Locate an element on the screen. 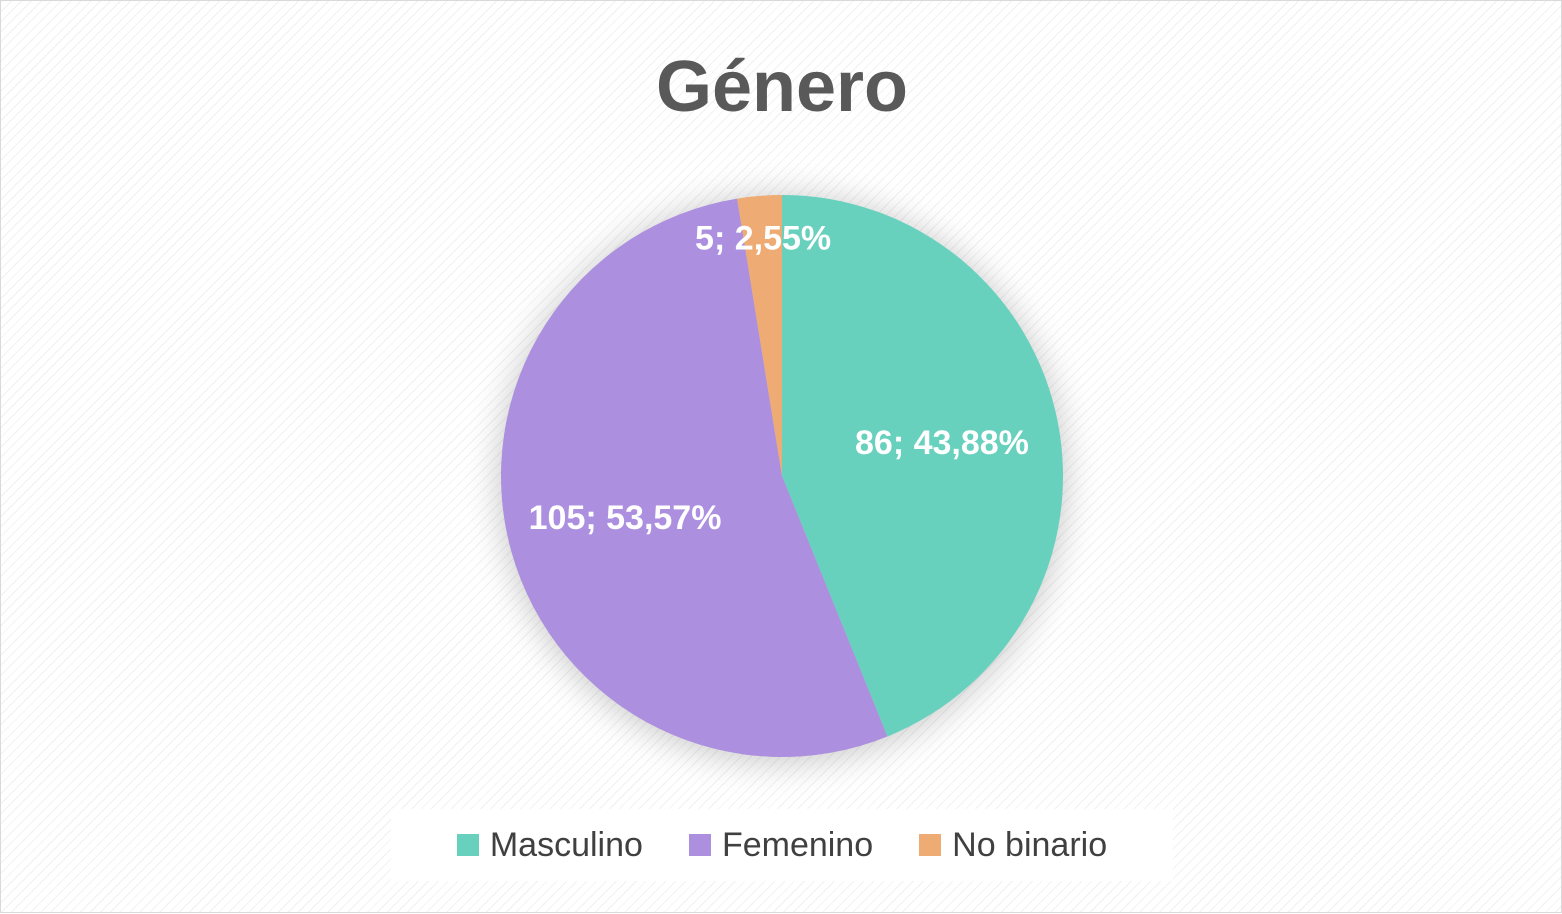 The image size is (1562, 914). legend: Masculino Femenino No binario is located at coordinates (782, 845).